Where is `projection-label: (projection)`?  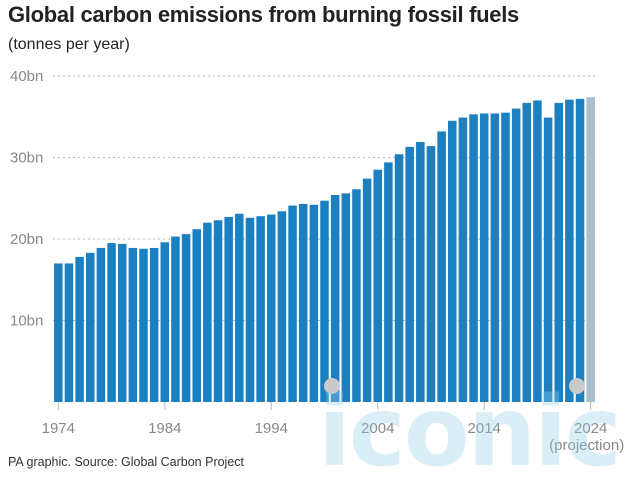
projection-label: (projection) is located at coordinates (586, 445).